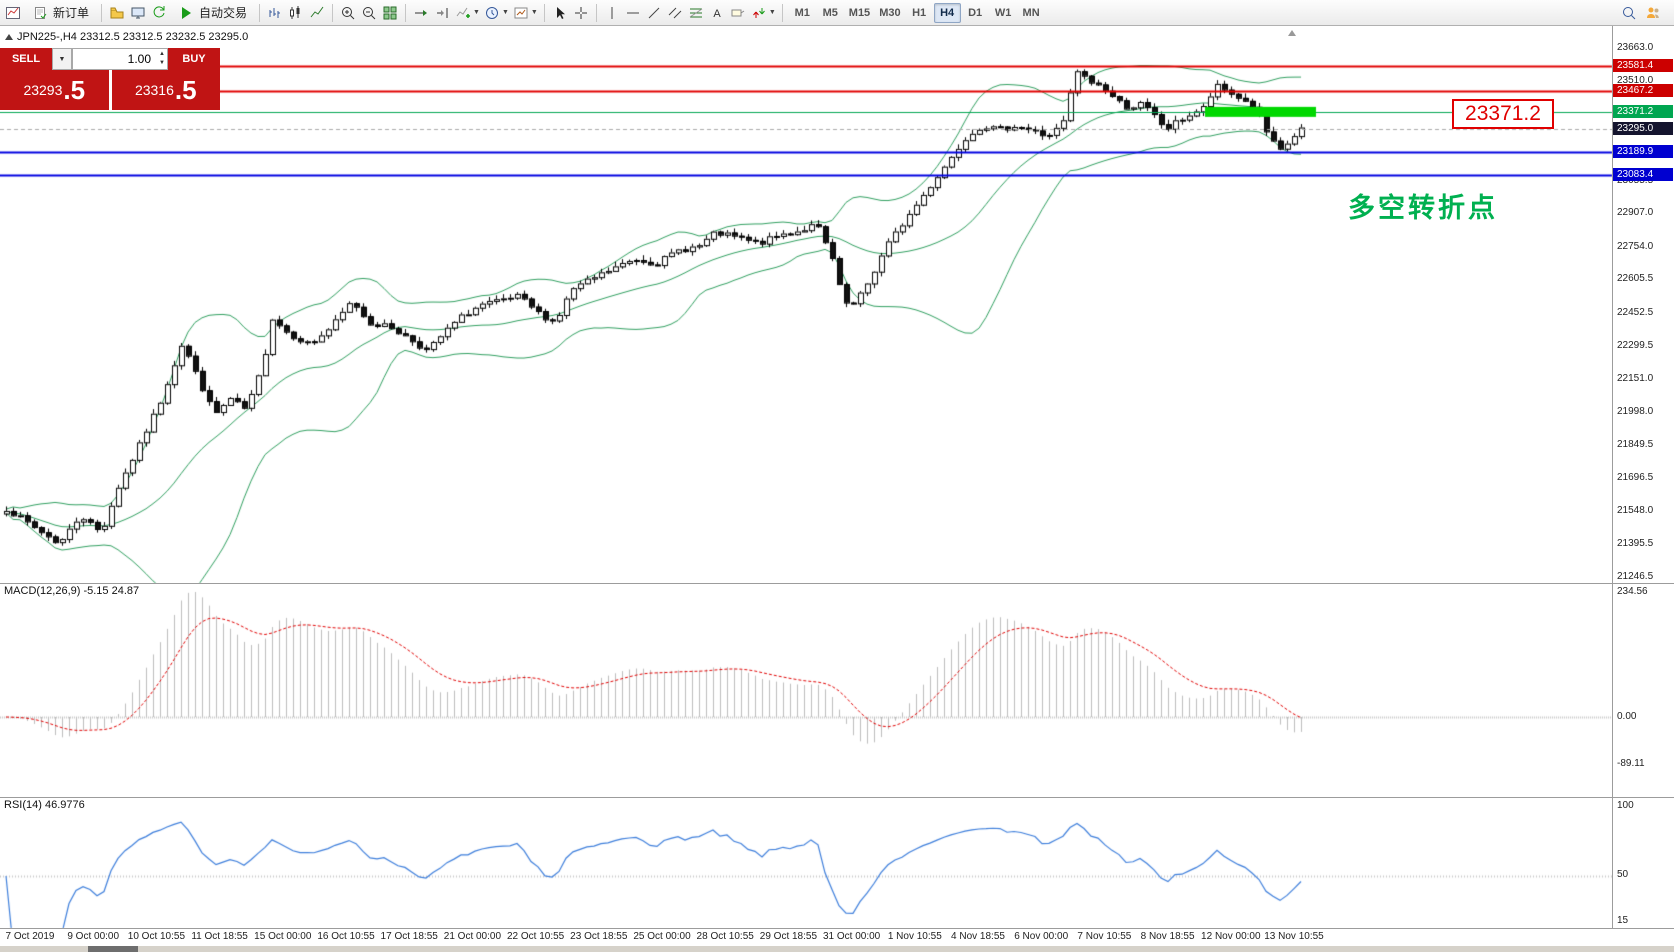 The height and width of the screenshot is (952, 1674). Describe the element at coordinates (1635, 312) in the screenshot. I see `price-axis-label: 22452.5` at that location.